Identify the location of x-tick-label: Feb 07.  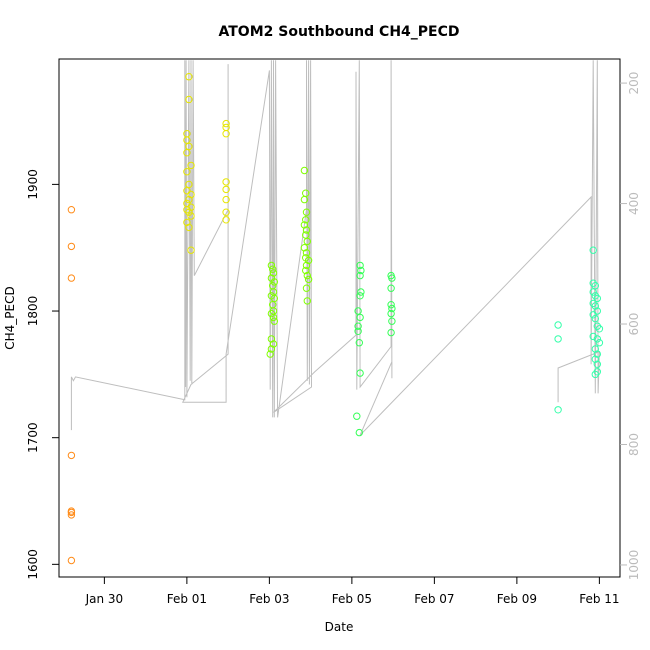
(434, 599).